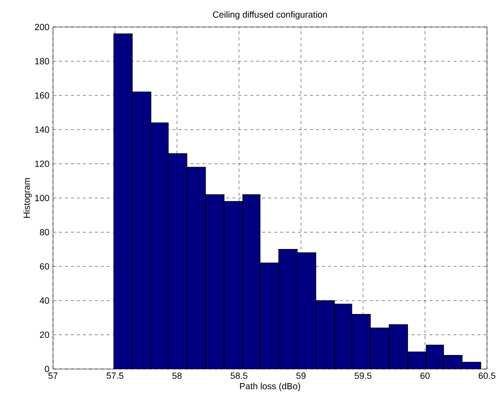 The height and width of the screenshot is (406, 499). What do you see at coordinates (47, 369) in the screenshot?
I see `y-tick-label: 0` at bounding box center [47, 369].